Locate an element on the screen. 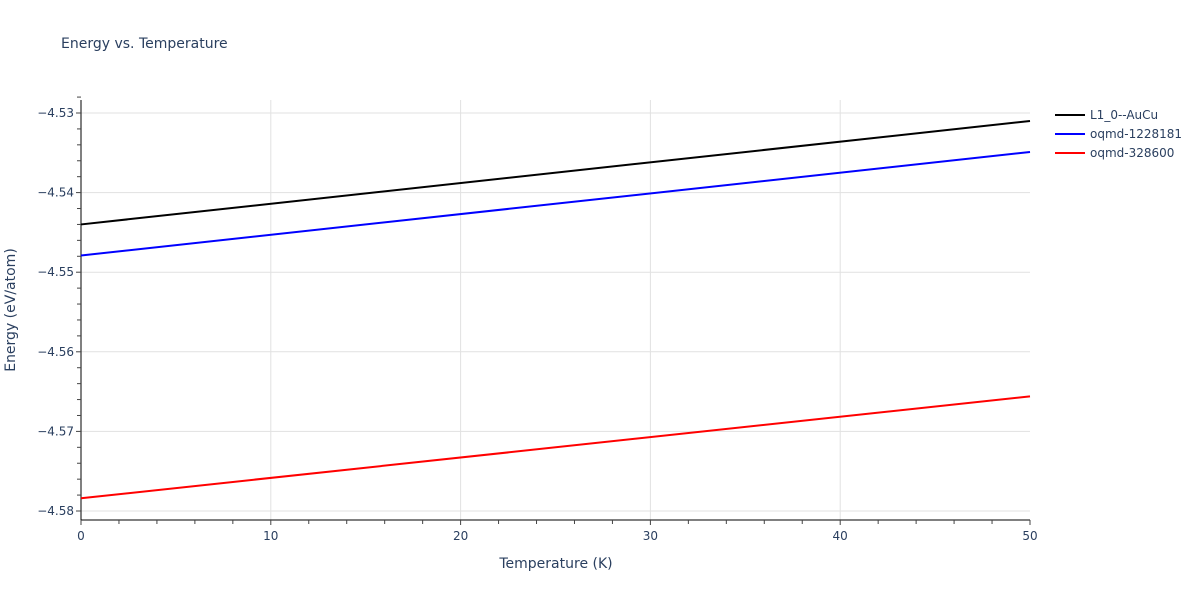 Image resolution: width=1200 pixels, height=600 pixels. x-tick-label: 30 is located at coordinates (650, 536).